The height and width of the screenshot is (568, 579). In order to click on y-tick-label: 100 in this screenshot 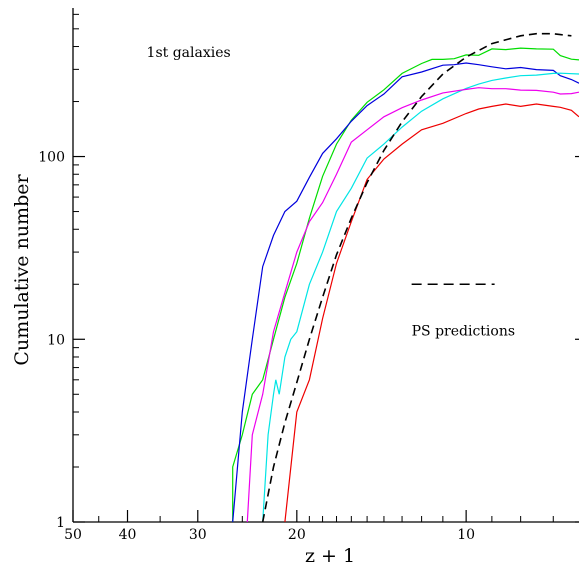, I will do `click(51, 158)`.